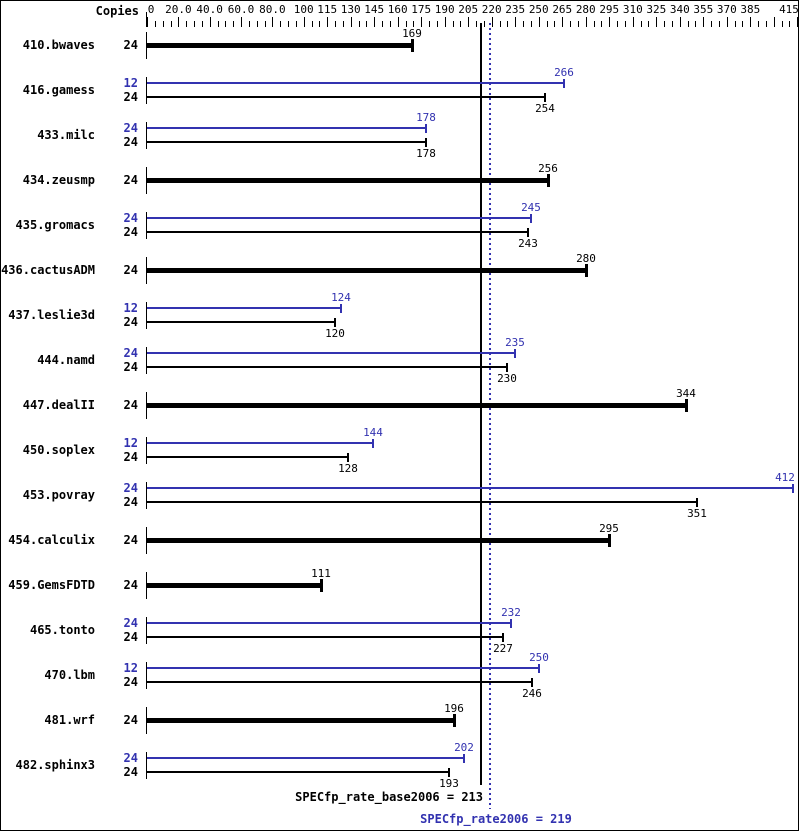 The width and height of the screenshot is (799, 831). I want to click on axis-tick-label: 160, so click(397, 9).